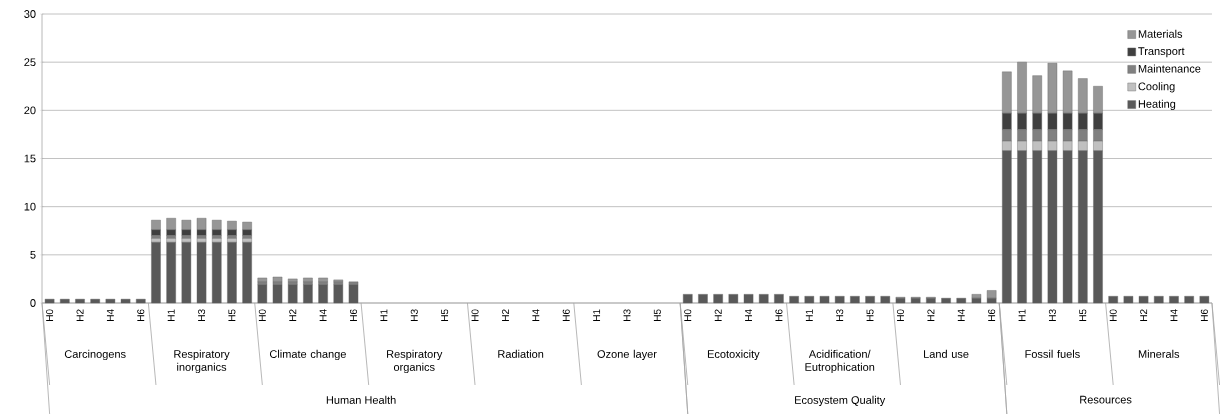 Image resolution: width=1221 pixels, height=414 pixels. Describe the element at coordinates (1161, 52) in the screenshot. I see `legend-label: Transport` at that location.